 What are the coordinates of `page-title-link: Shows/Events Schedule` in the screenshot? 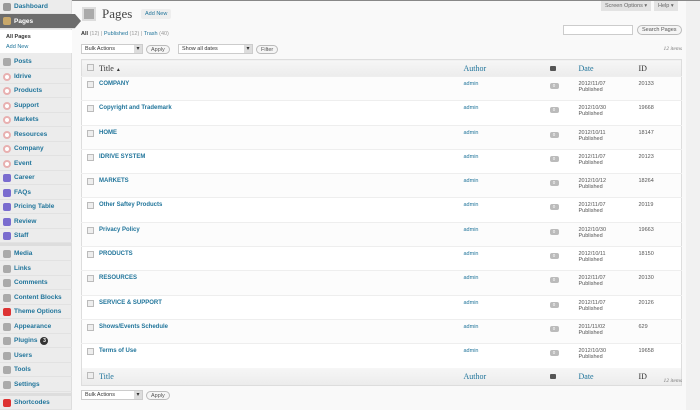 It's located at (281, 331).